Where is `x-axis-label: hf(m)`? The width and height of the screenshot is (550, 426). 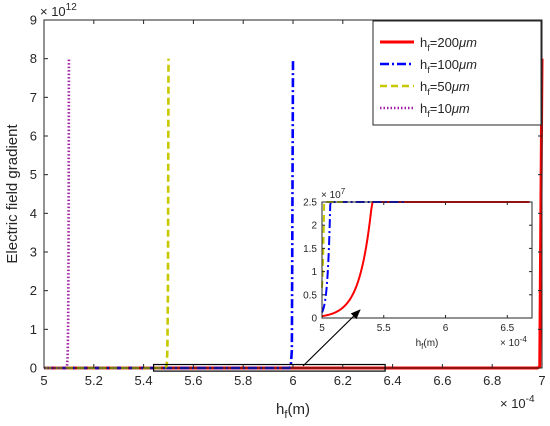
x-axis-label: hf(m) is located at coordinates (293, 411).